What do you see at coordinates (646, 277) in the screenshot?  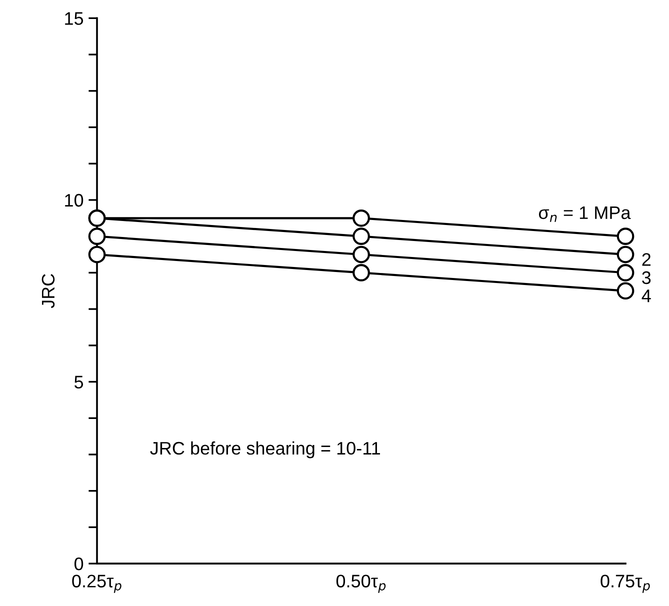 I see `series-label: 3` at bounding box center [646, 277].